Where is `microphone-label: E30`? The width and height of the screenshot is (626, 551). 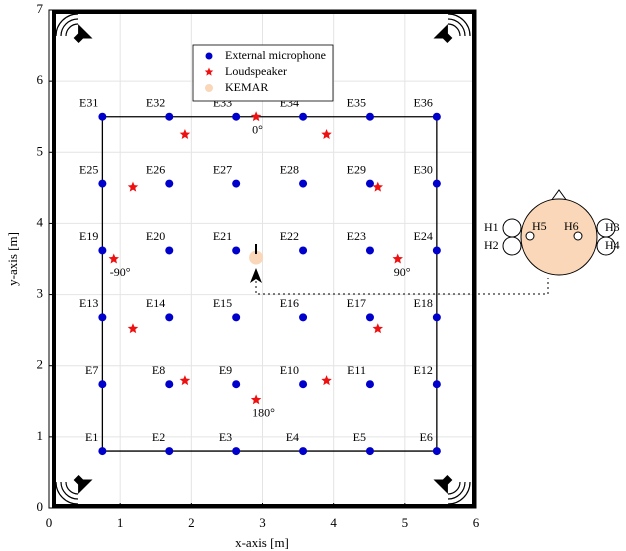 microphone-label: E30 is located at coordinates (423, 169).